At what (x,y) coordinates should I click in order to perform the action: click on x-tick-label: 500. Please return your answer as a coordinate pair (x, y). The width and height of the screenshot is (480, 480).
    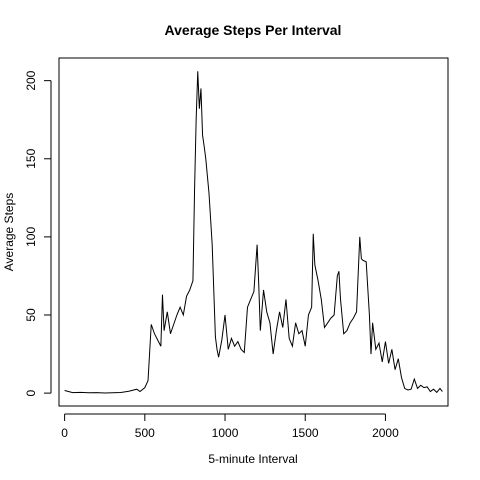
    Looking at the image, I should click on (145, 433).